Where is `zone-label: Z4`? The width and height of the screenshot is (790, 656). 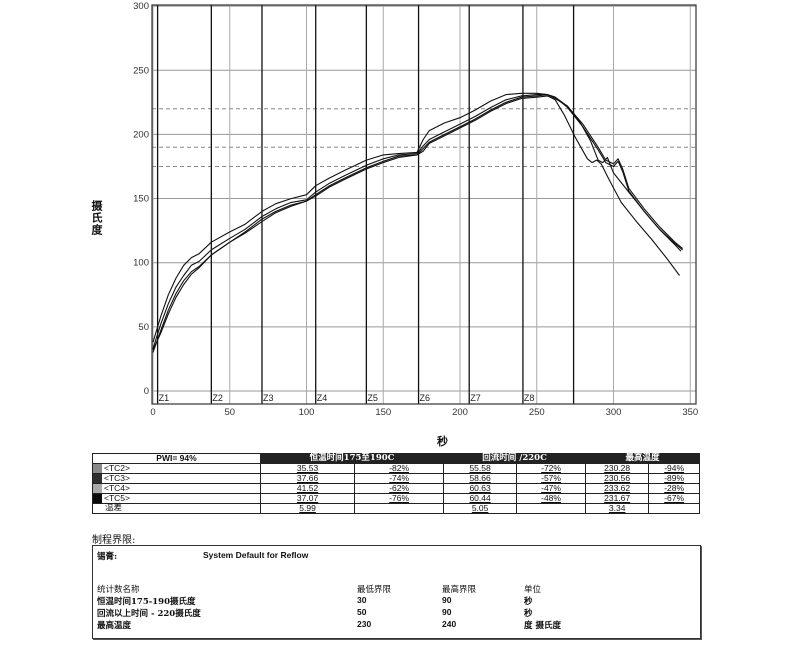
zone-label: Z4 is located at coordinates (322, 398).